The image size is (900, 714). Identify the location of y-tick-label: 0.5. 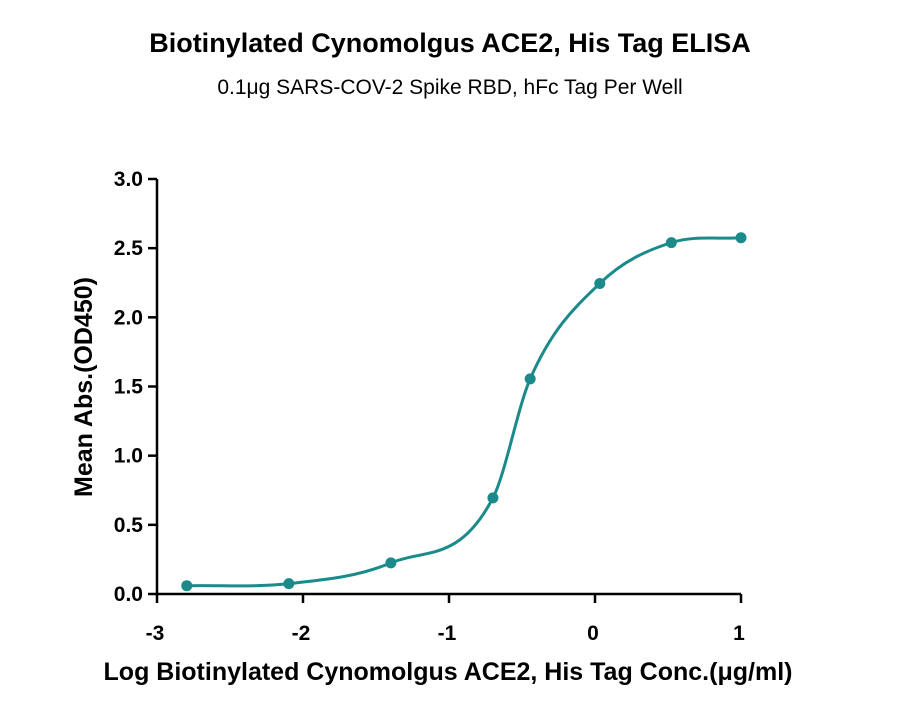
(129, 525).